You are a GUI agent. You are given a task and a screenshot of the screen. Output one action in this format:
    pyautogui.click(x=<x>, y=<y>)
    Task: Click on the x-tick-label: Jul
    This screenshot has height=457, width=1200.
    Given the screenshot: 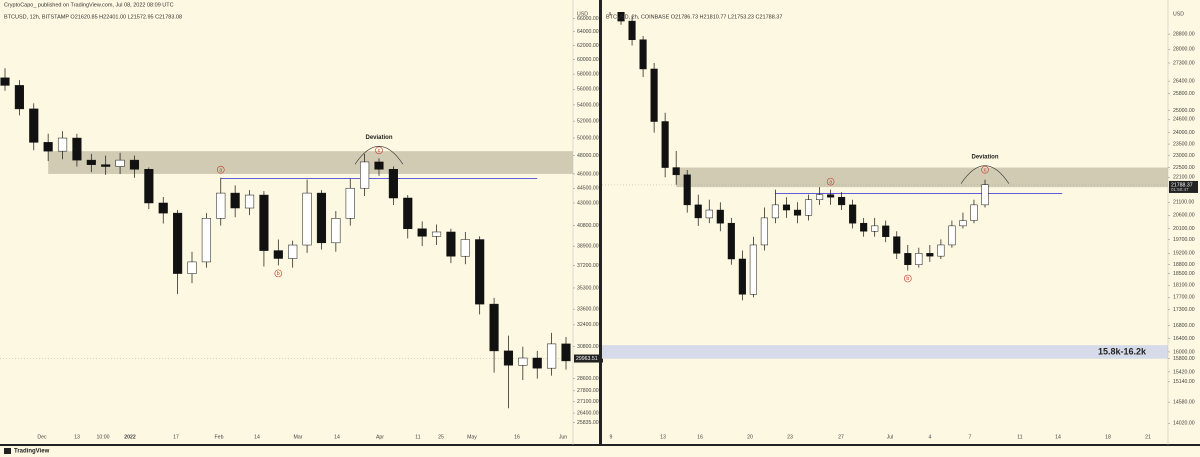 What is the action you would take?
    pyautogui.click(x=890, y=437)
    